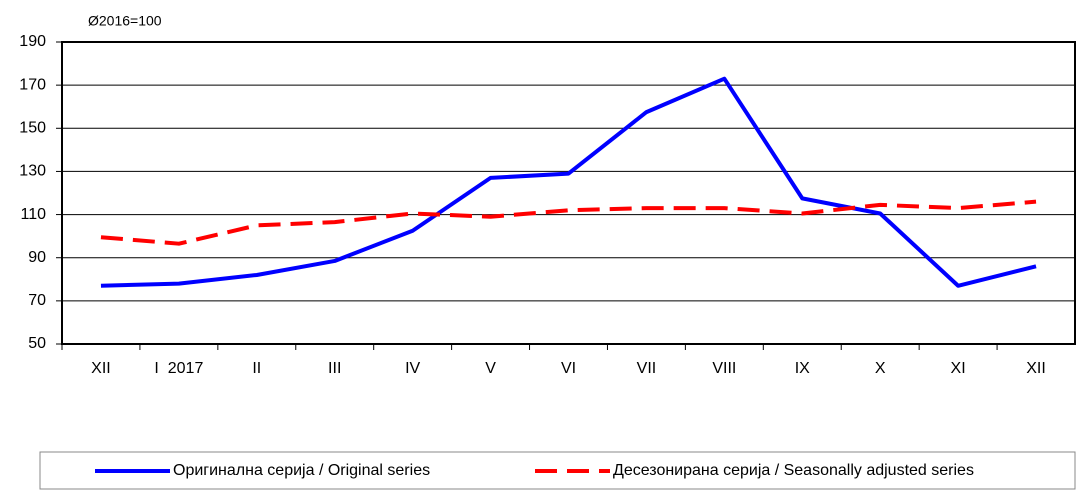  What do you see at coordinates (37, 257) in the screenshot?
I see `y-tick-label: 90` at bounding box center [37, 257].